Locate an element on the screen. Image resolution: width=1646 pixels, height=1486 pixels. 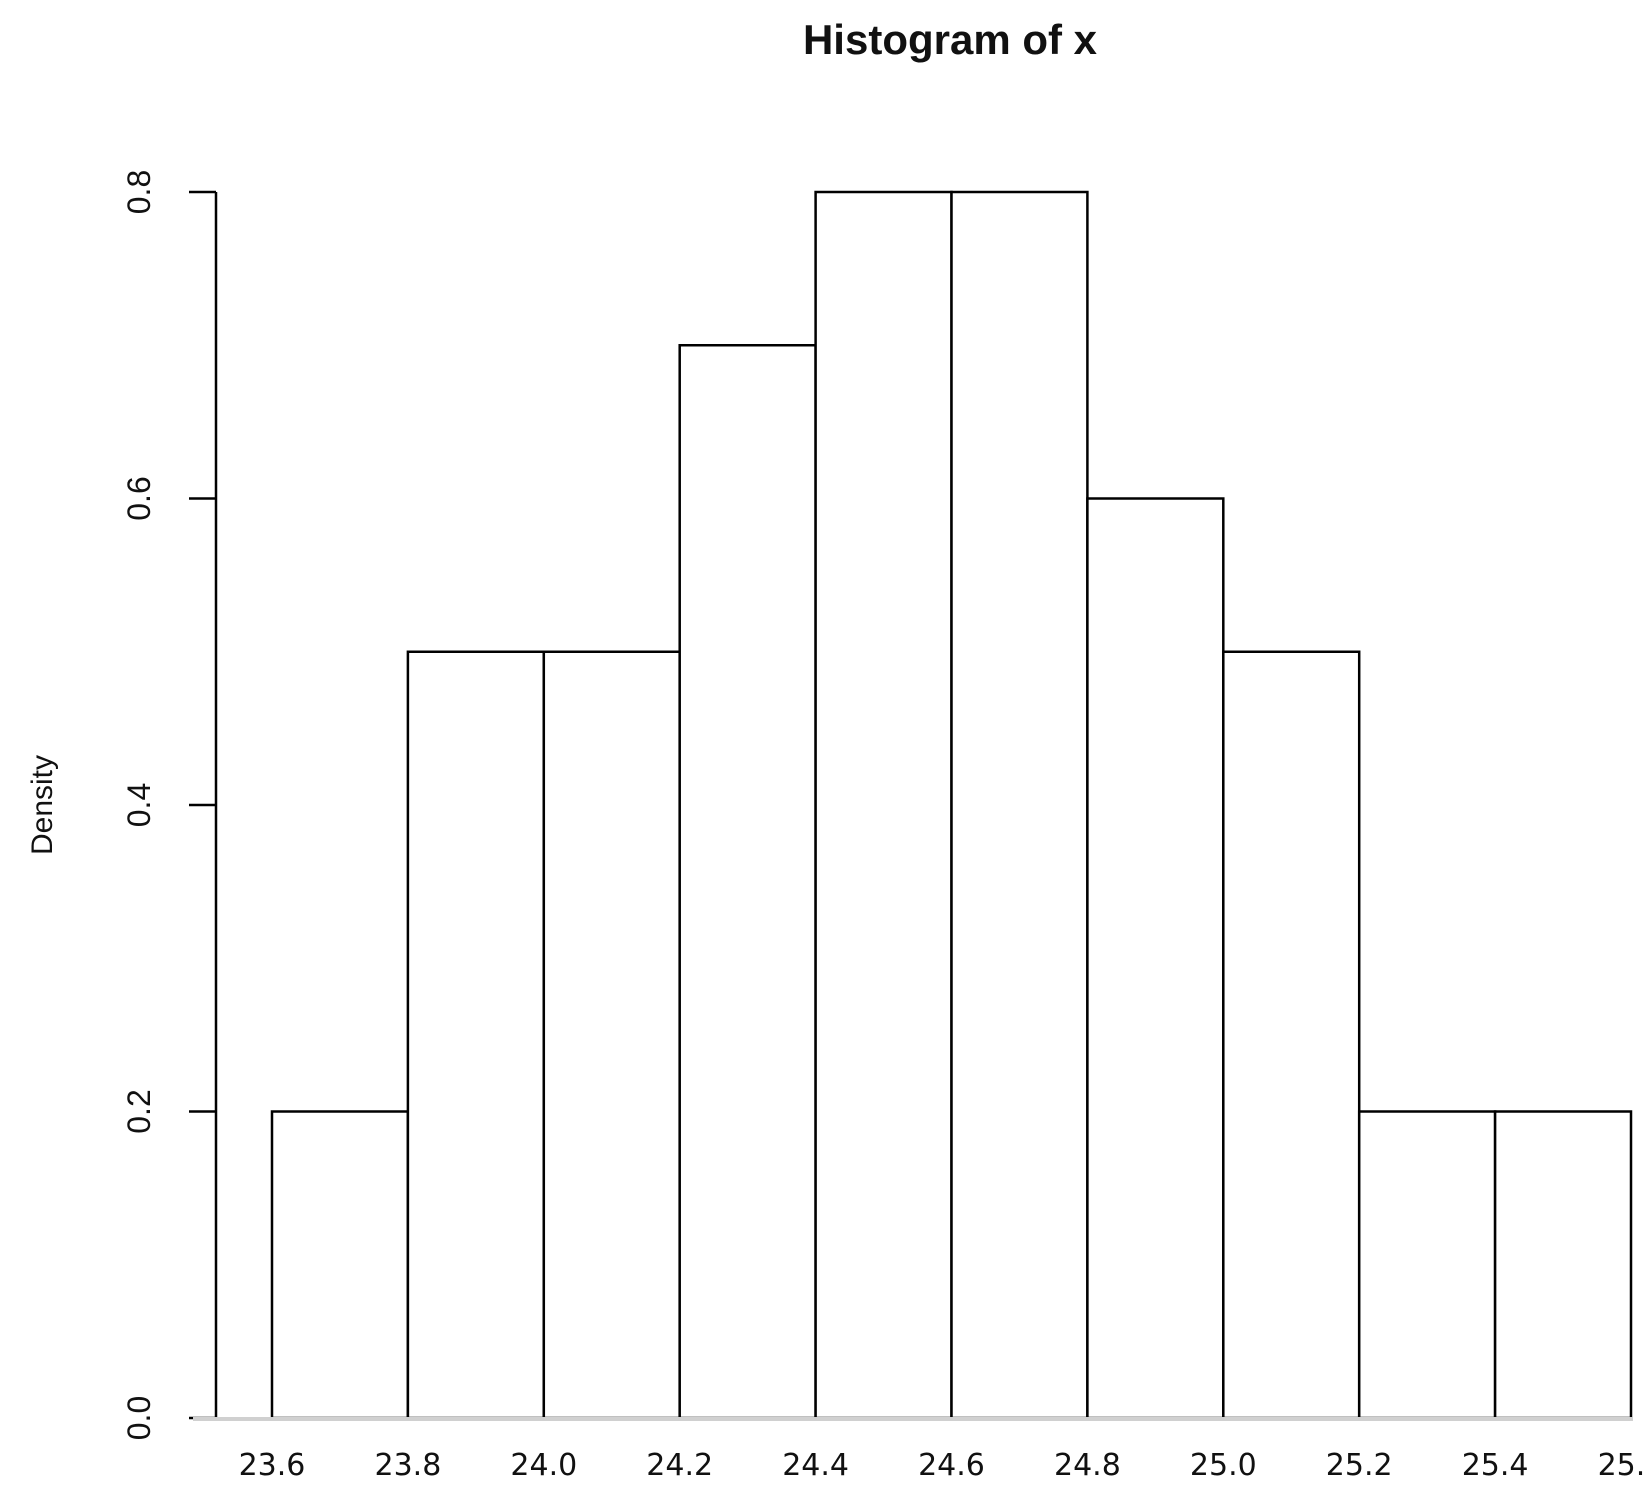
chart-title: Histogram of x is located at coordinates (950, 39).